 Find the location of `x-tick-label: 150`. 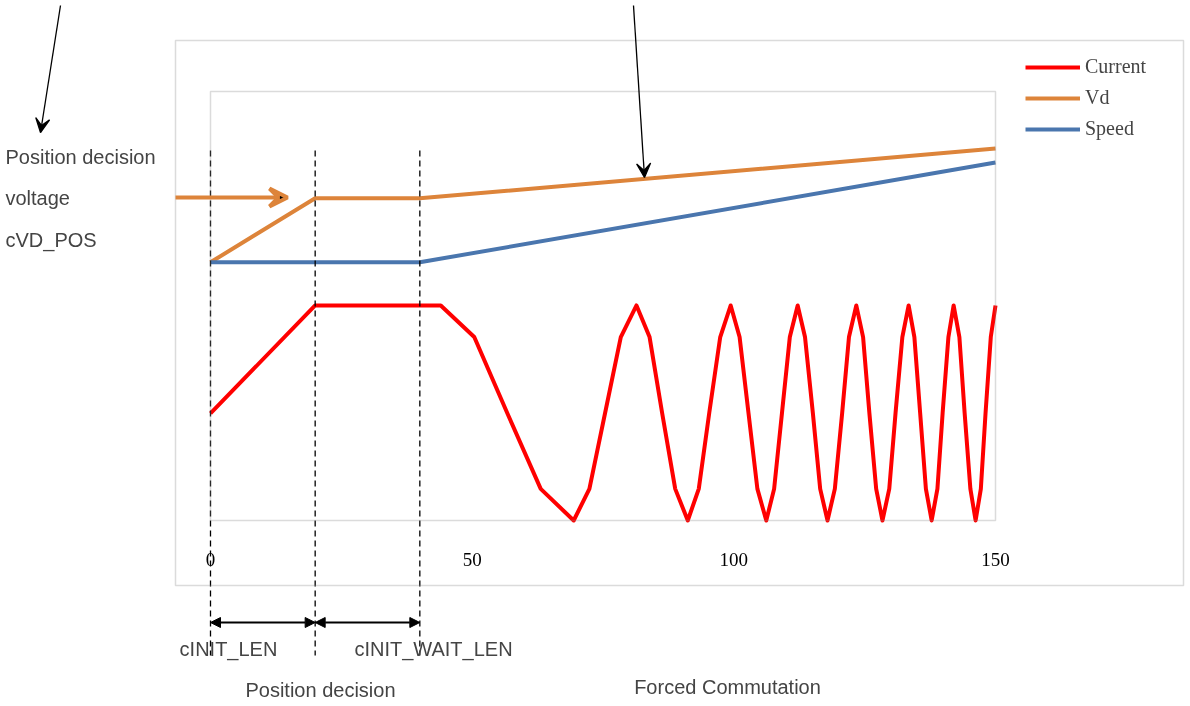

x-tick-label: 150 is located at coordinates (995, 559).